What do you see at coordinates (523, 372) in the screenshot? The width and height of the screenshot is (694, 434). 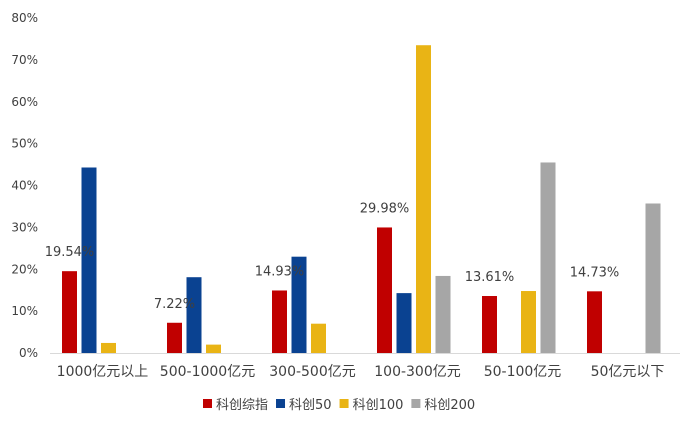 I see `x-category-label: 50-100亿元` at bounding box center [523, 372].